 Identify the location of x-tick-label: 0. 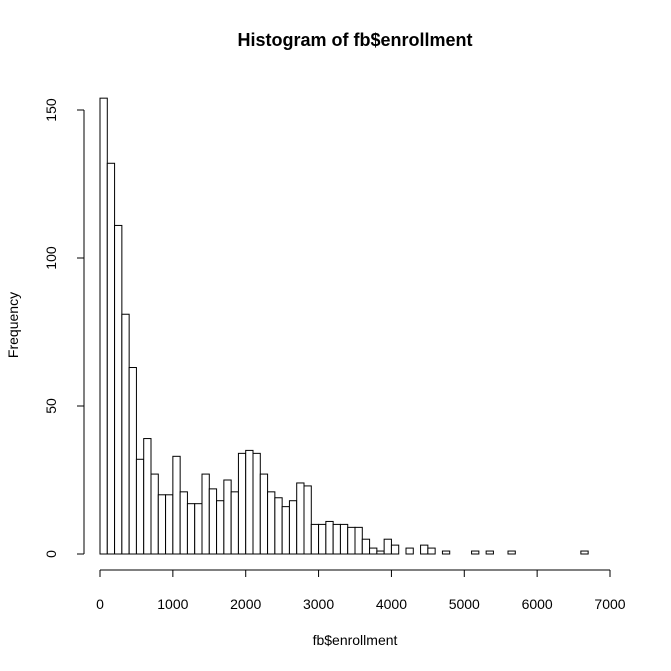
(100, 604).